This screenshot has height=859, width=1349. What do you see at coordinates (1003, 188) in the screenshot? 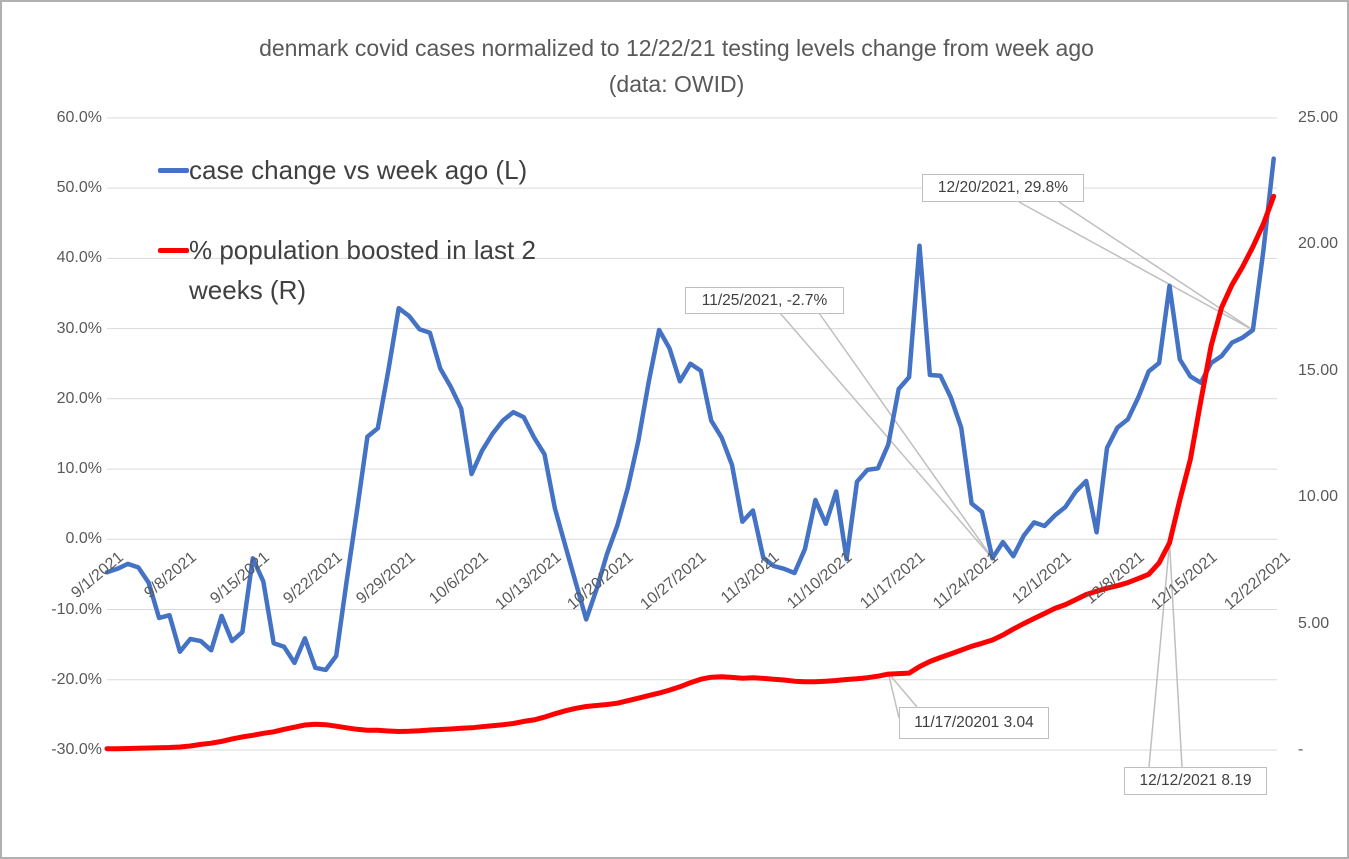
I see `annotation-12-20: 12/20/2021, 29.8%` at bounding box center [1003, 188].